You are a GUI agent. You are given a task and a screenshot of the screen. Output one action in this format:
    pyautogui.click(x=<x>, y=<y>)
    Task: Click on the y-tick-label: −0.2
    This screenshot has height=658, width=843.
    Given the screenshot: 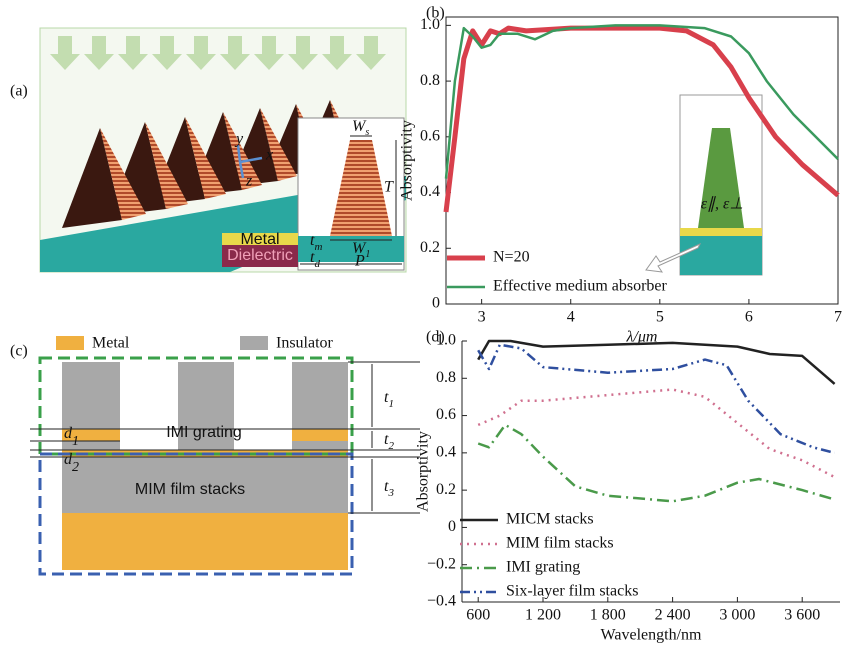 What is the action you would take?
    pyautogui.click(x=441, y=563)
    